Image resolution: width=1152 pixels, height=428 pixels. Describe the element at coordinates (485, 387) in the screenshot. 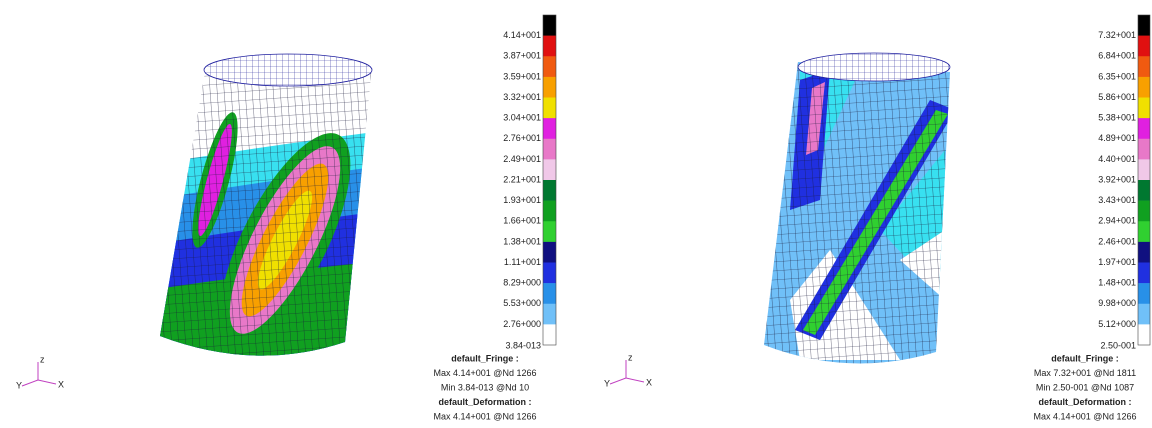

I see `info-text: Min 3.84-013 @Nd 10` at that location.